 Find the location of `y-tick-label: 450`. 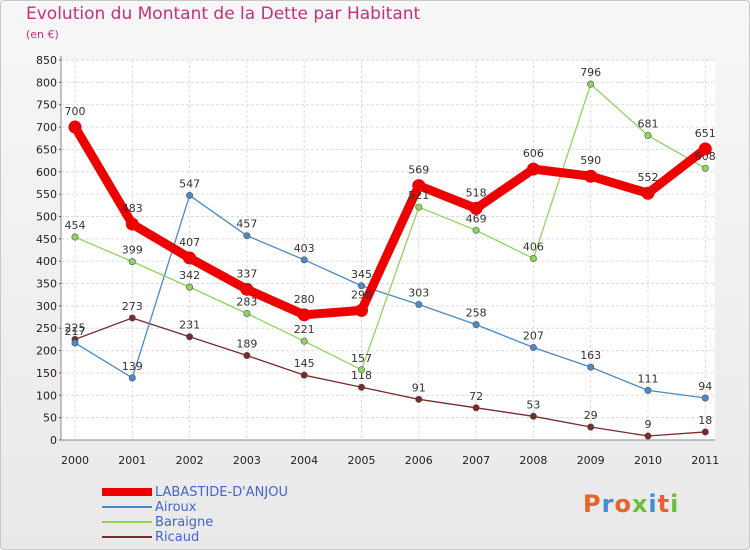

y-tick-label: 450 is located at coordinates (46, 239).